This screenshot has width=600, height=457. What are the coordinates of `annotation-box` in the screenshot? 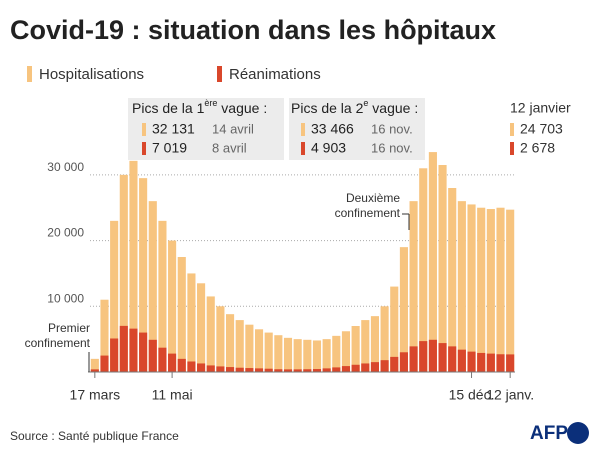 It's located at (357, 129).